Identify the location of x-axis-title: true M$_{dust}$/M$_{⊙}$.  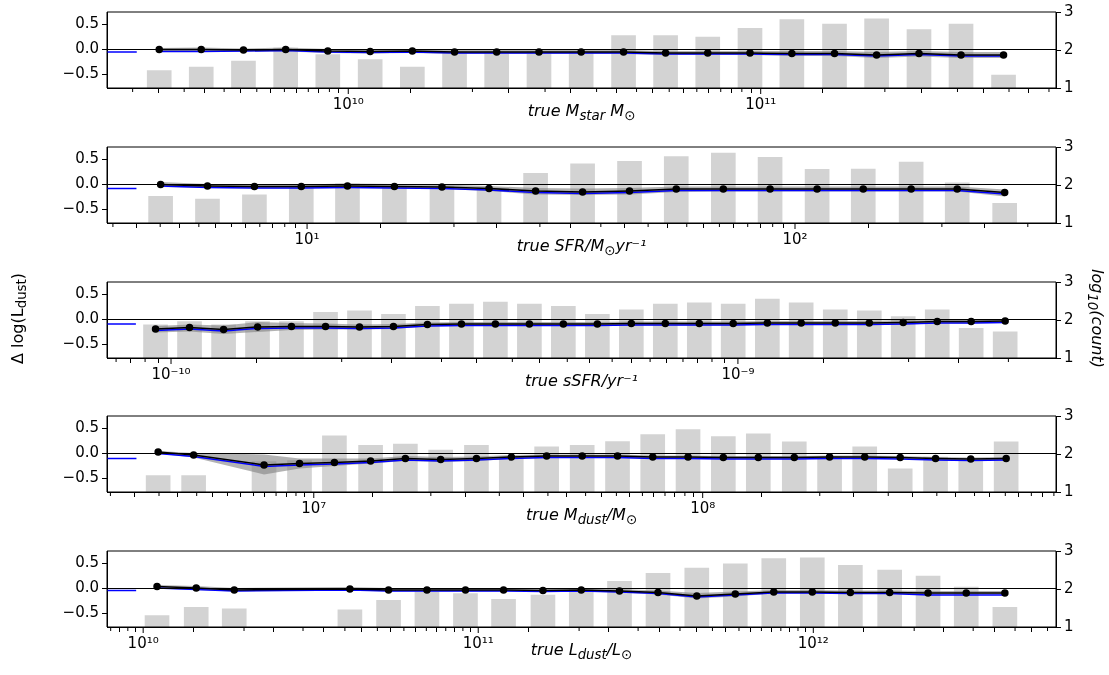
(581, 516).